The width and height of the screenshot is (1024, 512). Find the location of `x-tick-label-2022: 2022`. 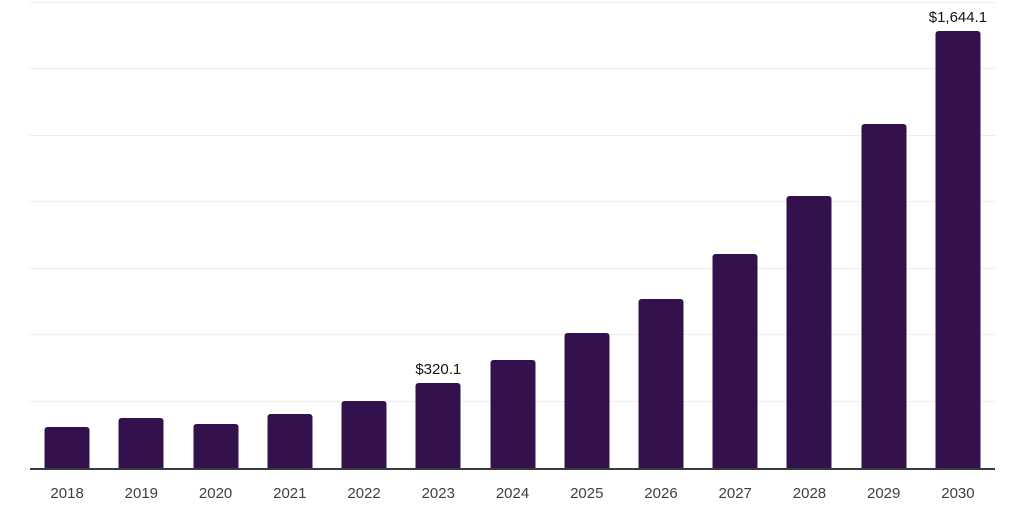

x-tick-label-2022: 2022 is located at coordinates (364, 493).